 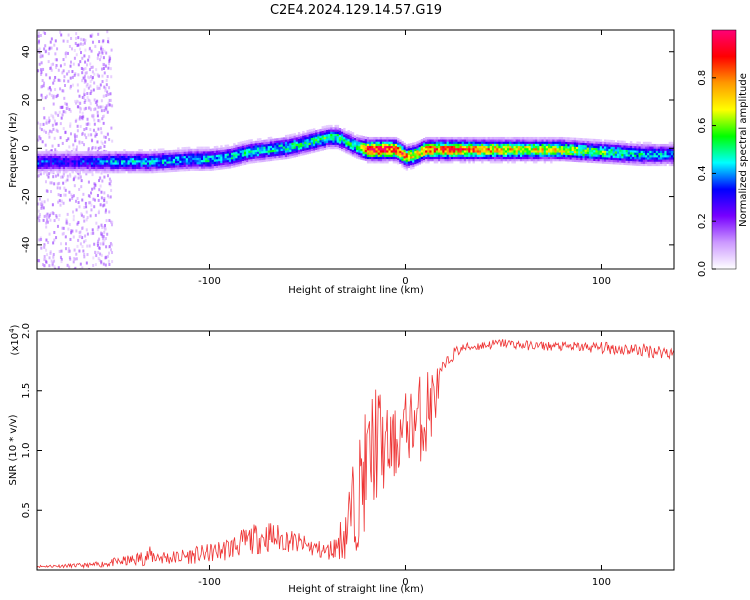 I want to click on snr-exponent-label: (x104), so click(x=14, y=339).